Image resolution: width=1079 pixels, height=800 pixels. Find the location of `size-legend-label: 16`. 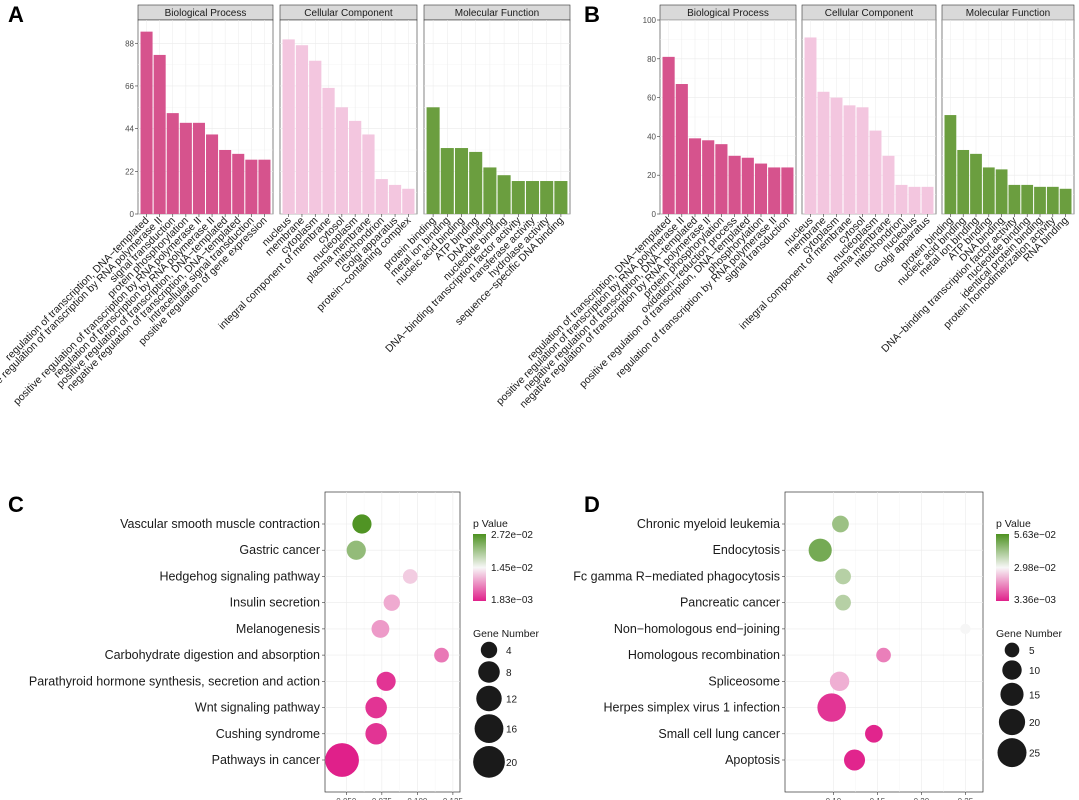

size-legend-label: 16 is located at coordinates (512, 730).